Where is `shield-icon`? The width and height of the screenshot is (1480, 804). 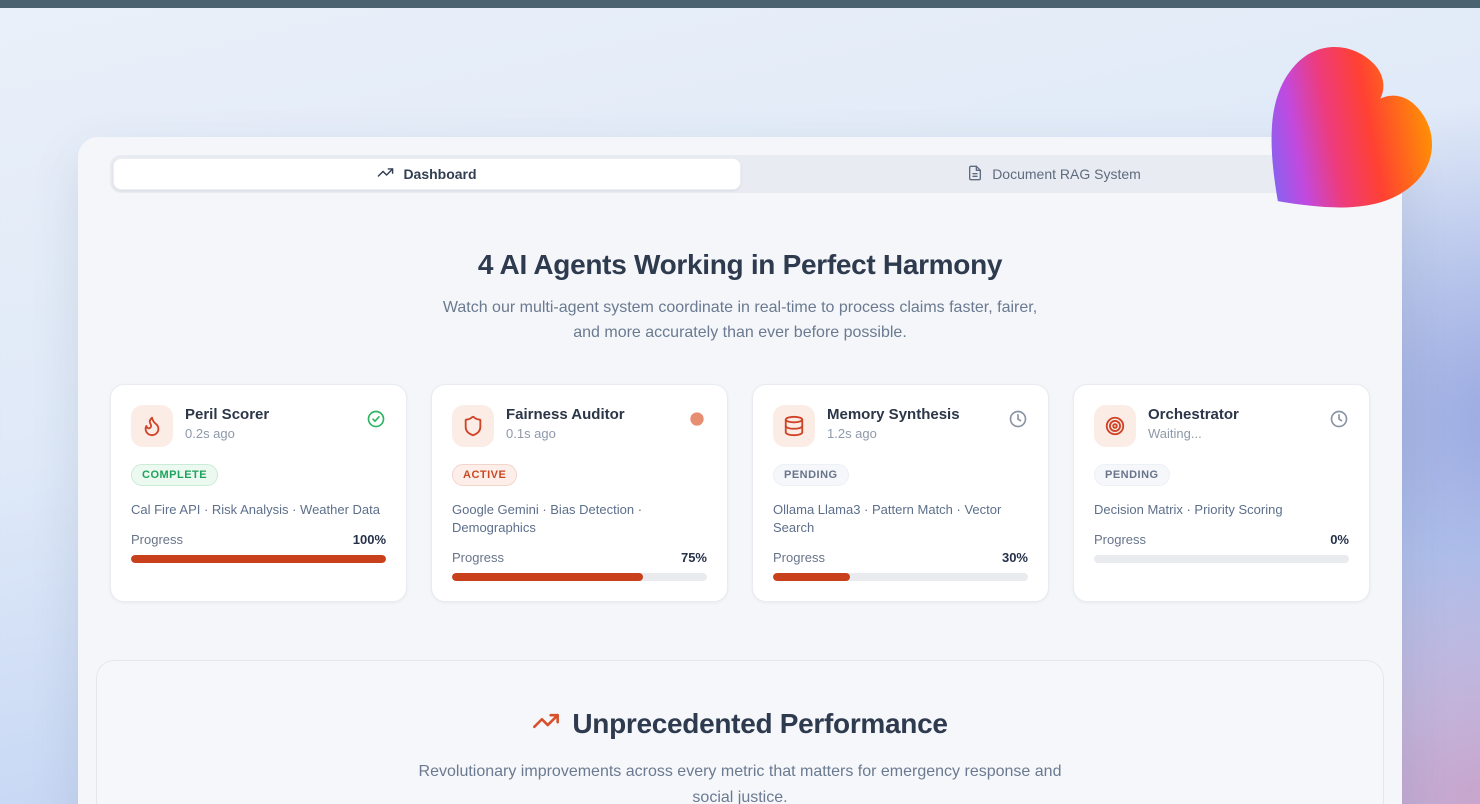 shield-icon is located at coordinates (473, 425).